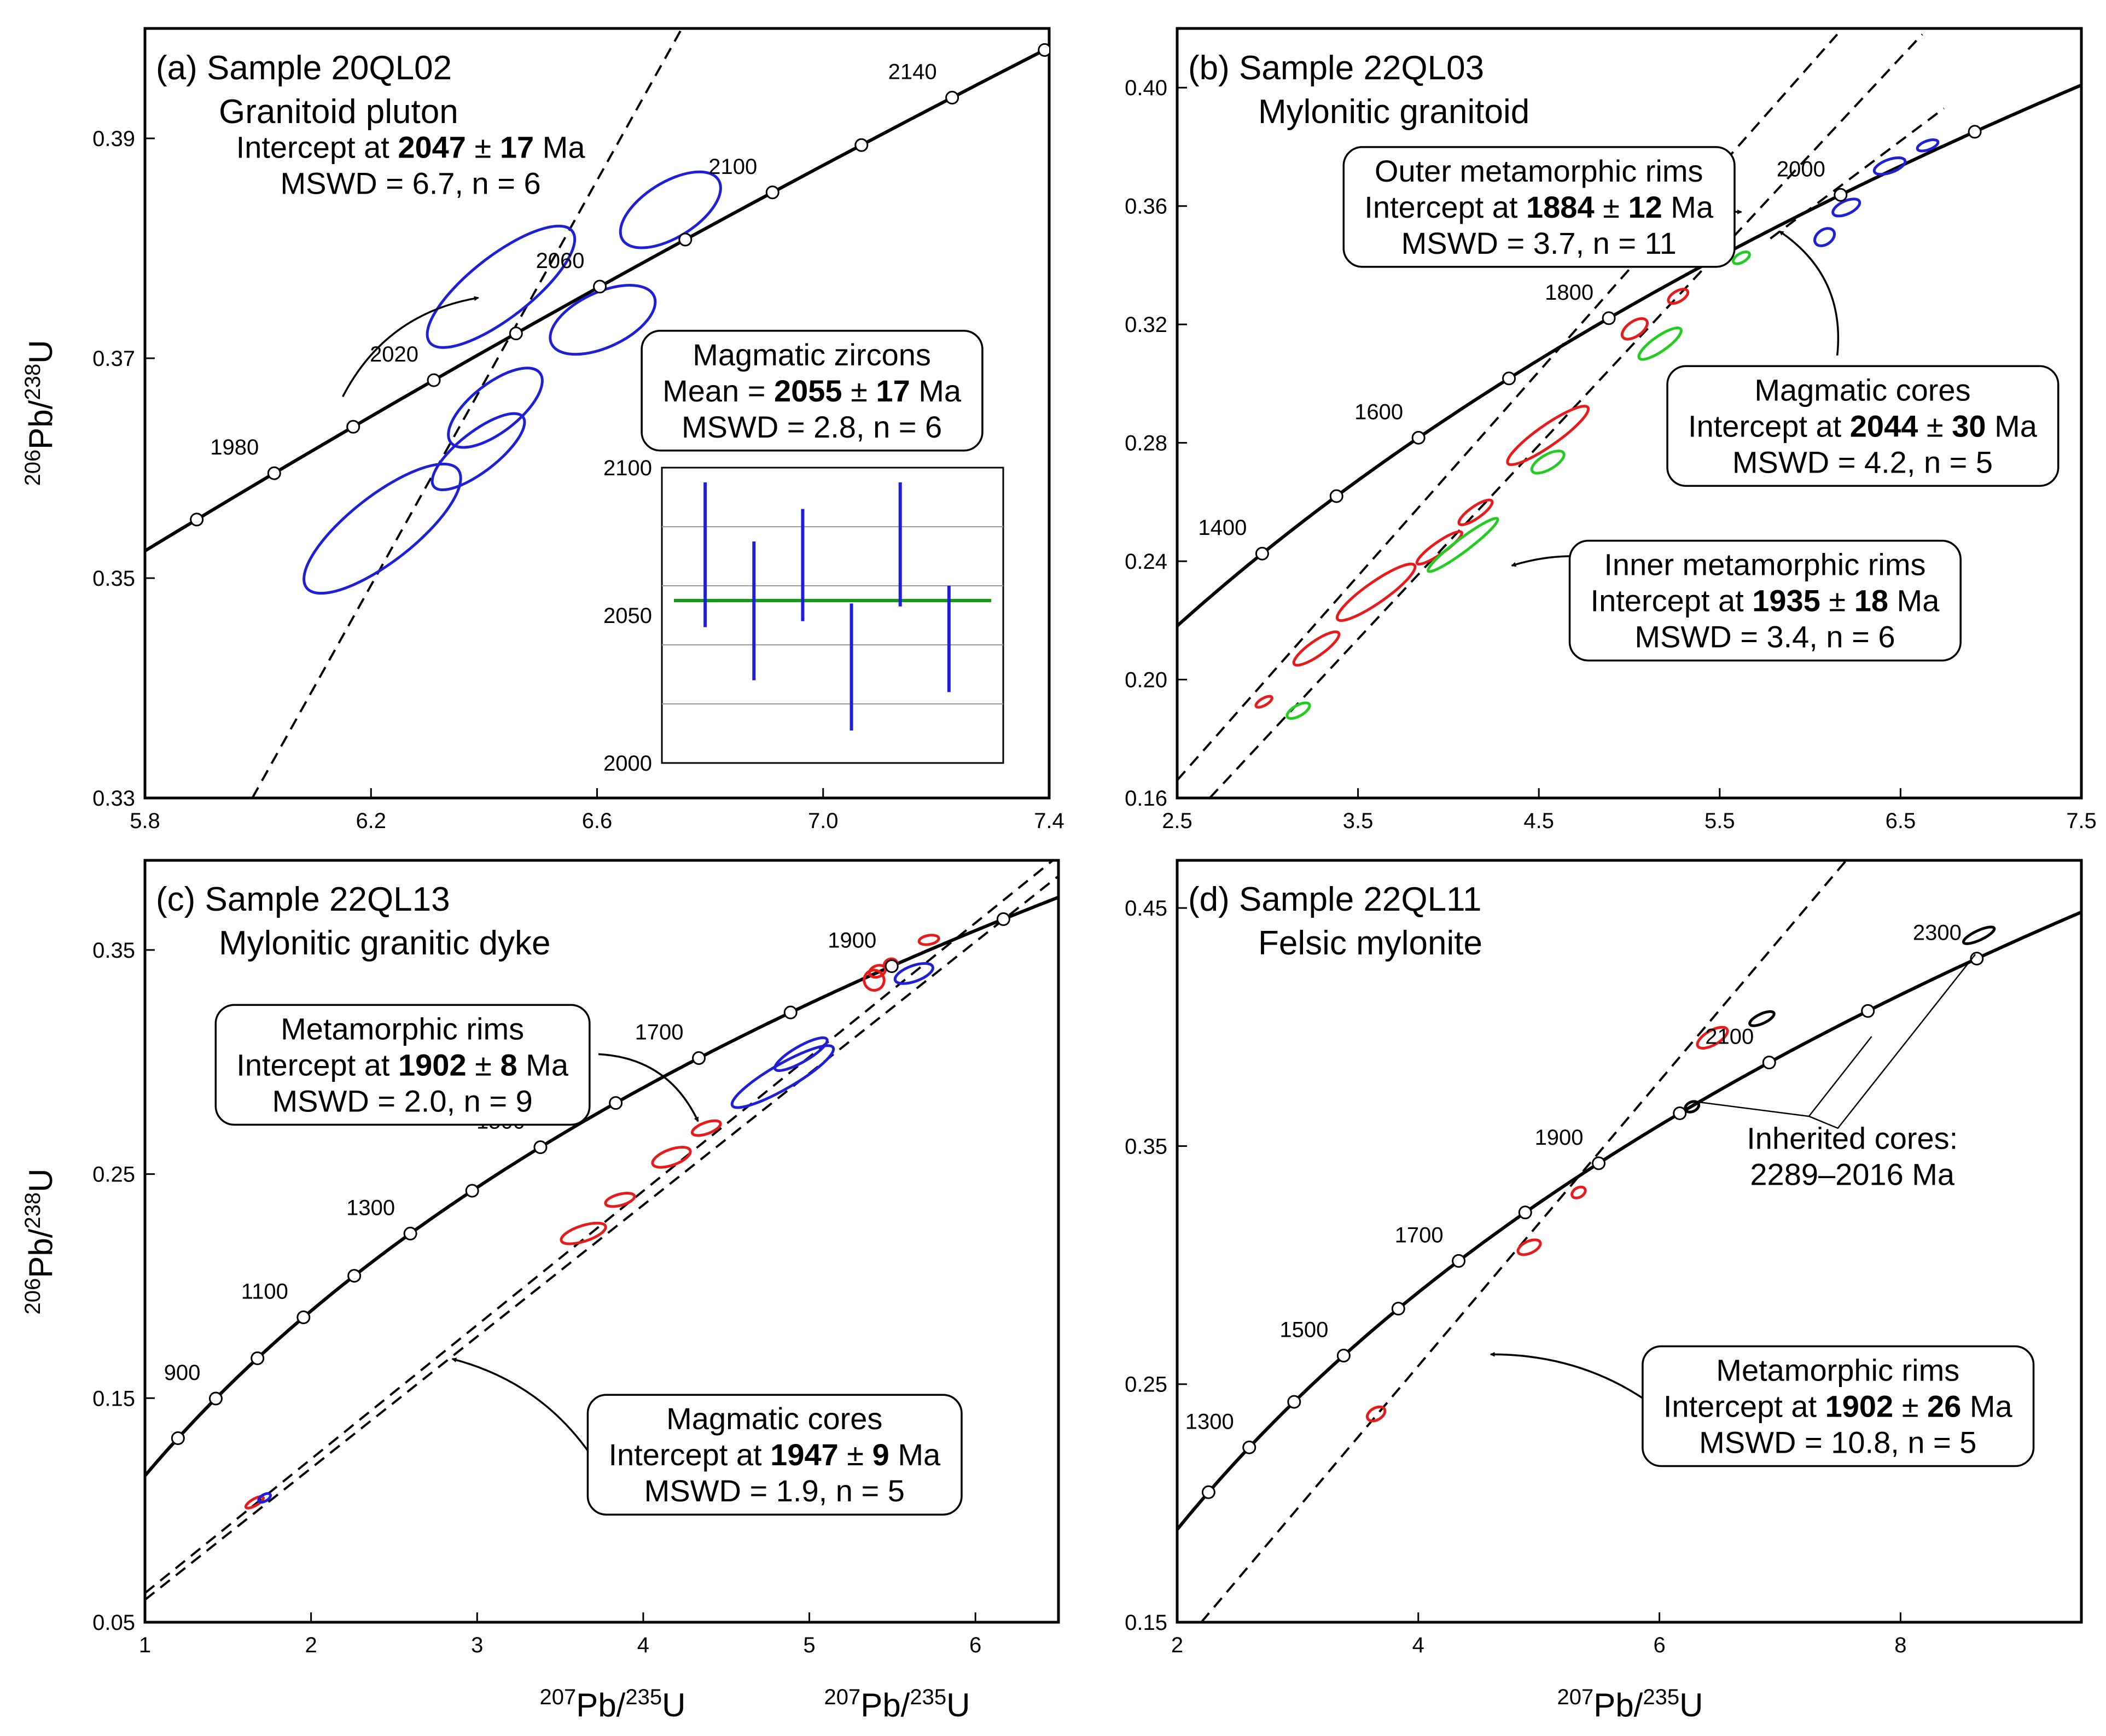 The height and width of the screenshot is (1736, 2106). Describe the element at coordinates (1003, 919) in the screenshot. I see `panel-c-age-marker-2000` at that location.